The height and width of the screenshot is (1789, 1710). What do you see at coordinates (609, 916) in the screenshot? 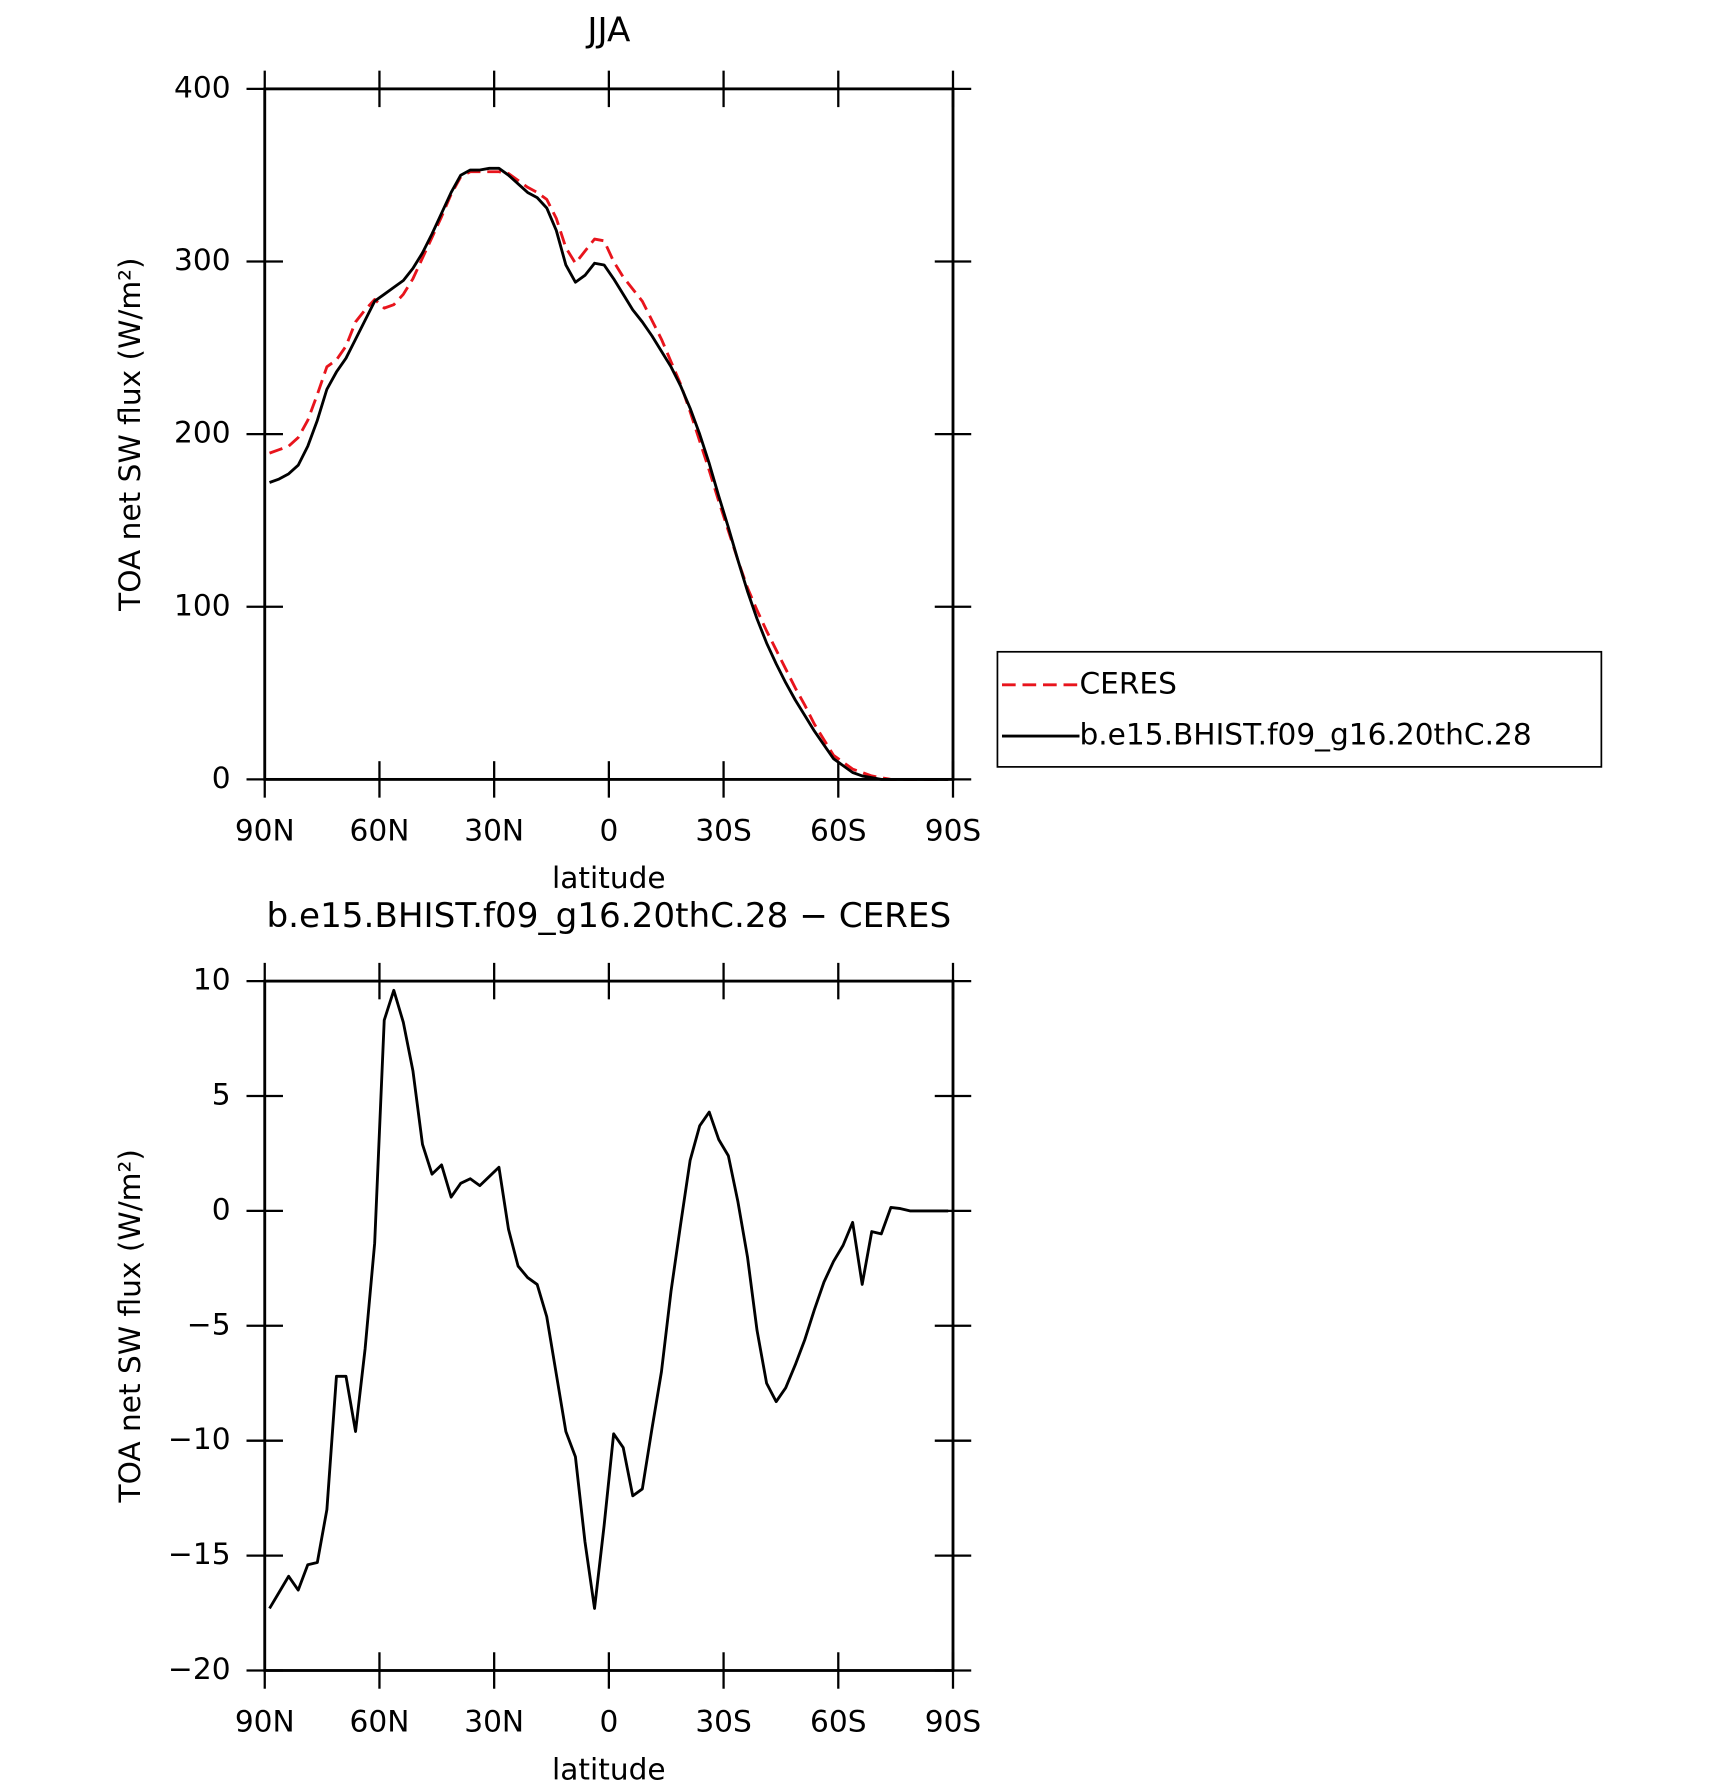
I see `chart-title: b.e15.BHIST.f09_g16.20thC.28 − CERES` at bounding box center [609, 916].